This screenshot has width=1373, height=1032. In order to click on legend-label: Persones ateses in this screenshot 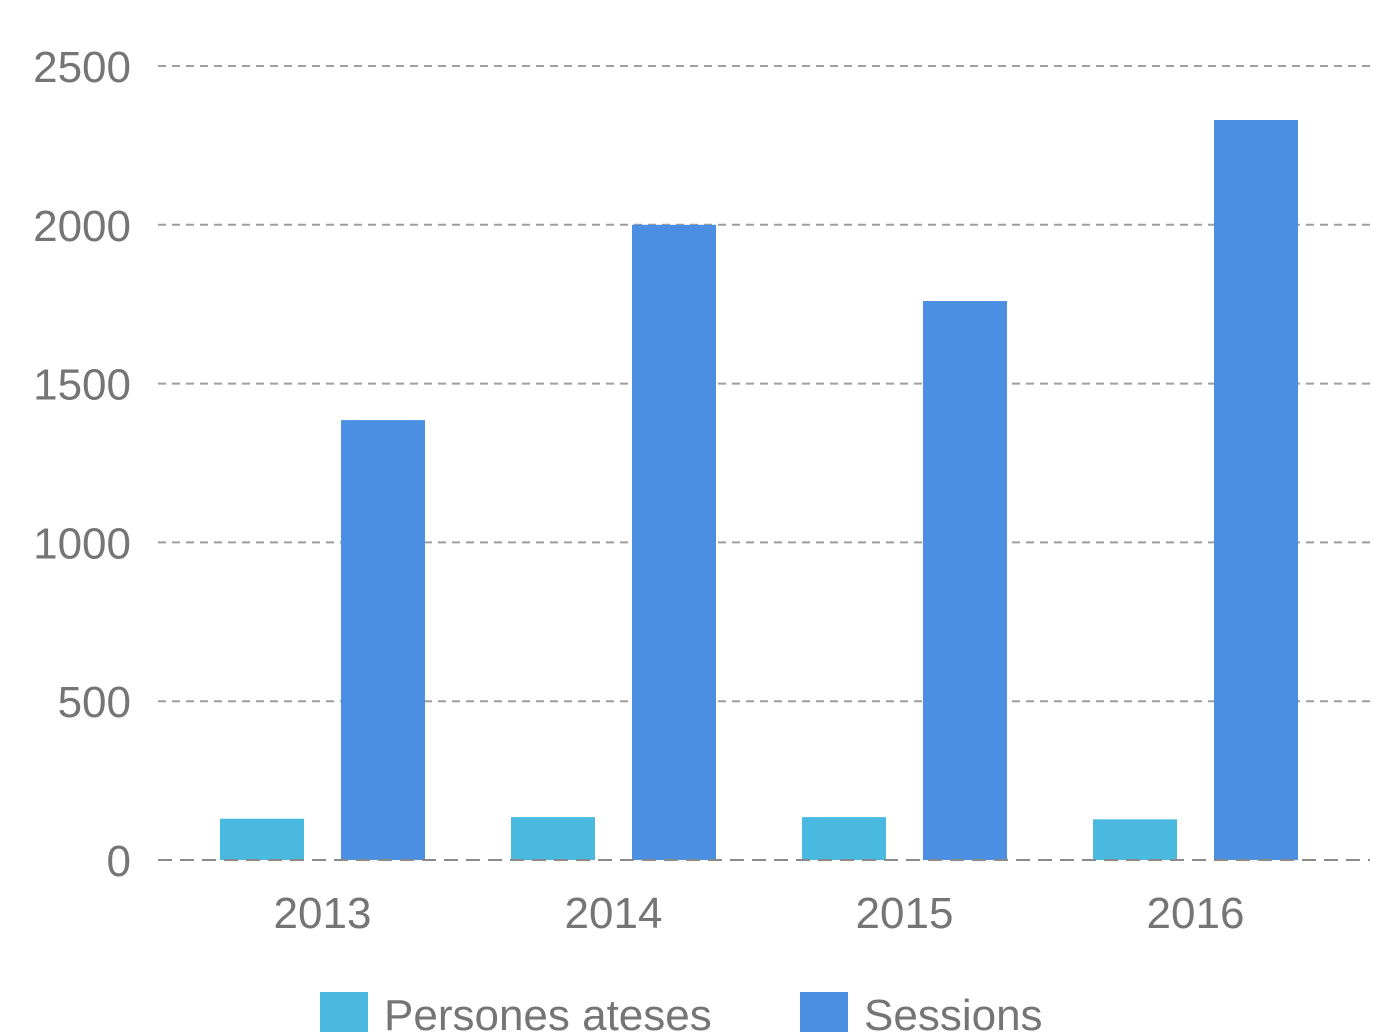, I will do `click(548, 1011)`.